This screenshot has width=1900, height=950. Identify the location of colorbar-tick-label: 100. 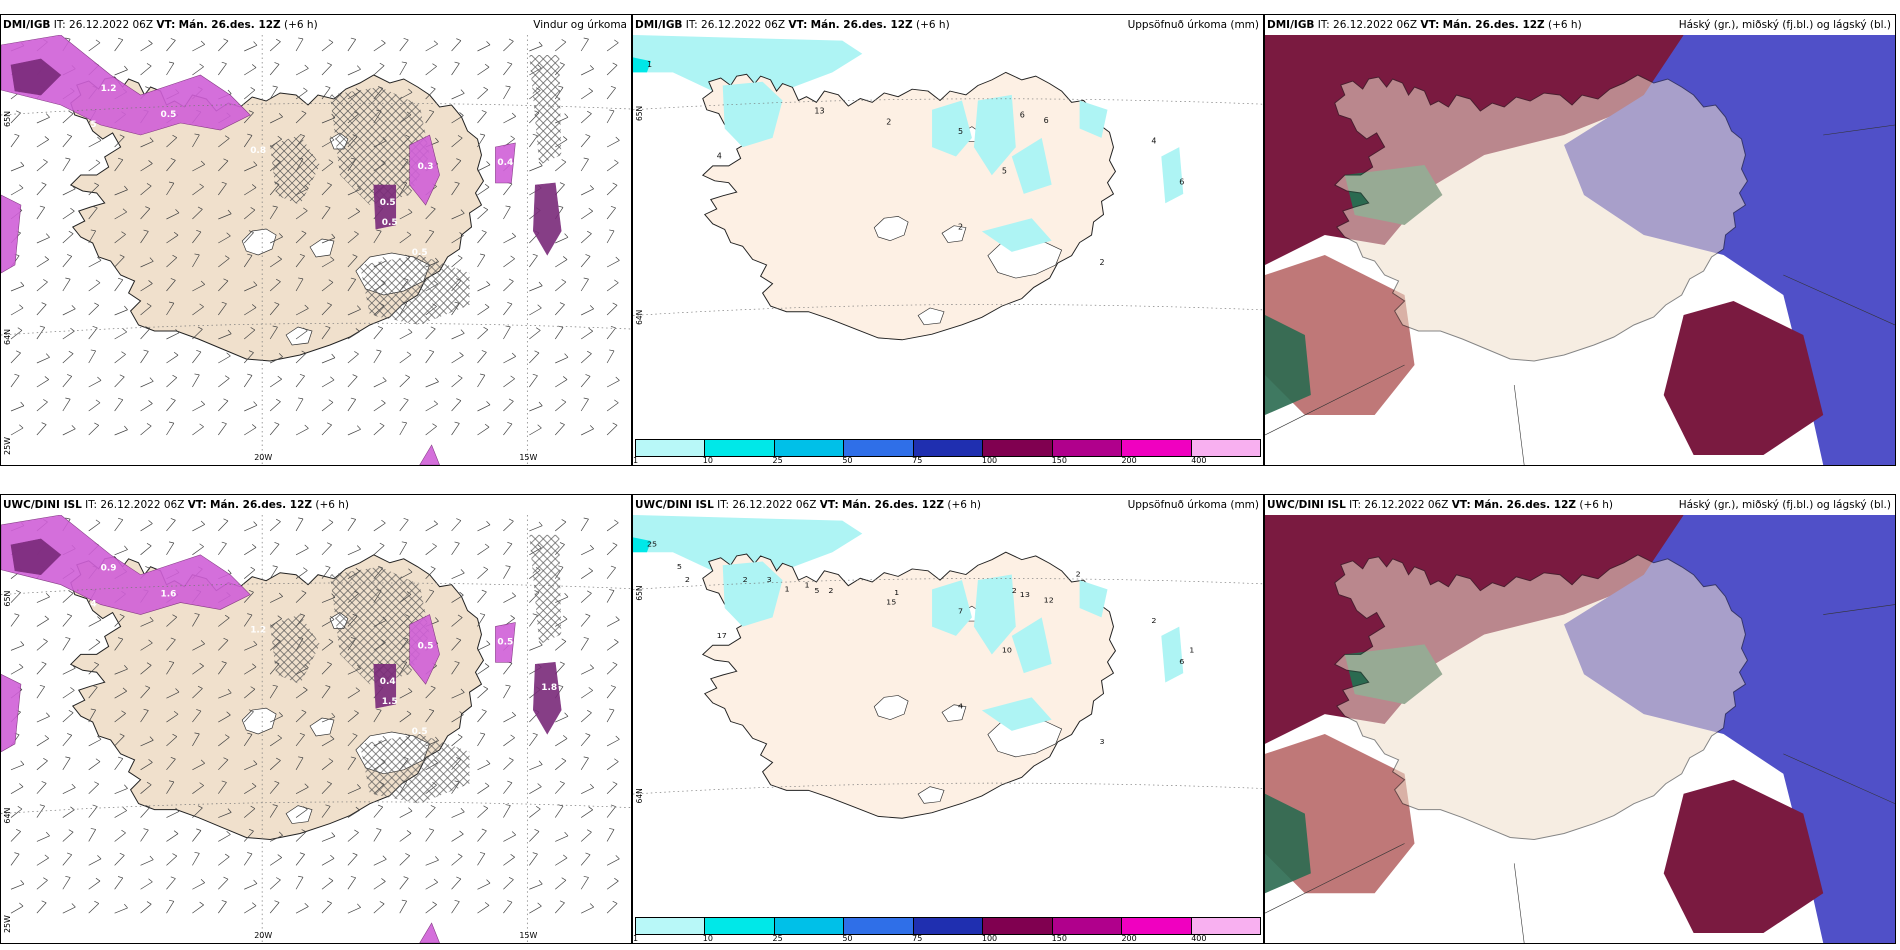
(989, 938).